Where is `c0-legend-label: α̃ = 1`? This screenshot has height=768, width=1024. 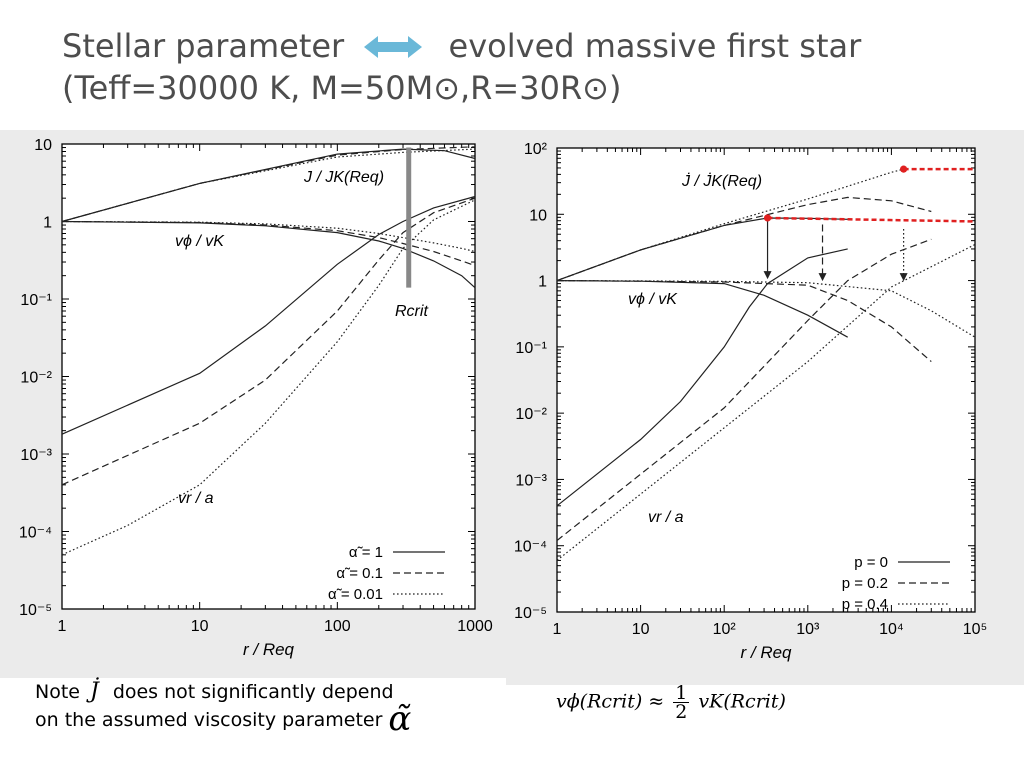 c0-legend-label: α̃ = 1 is located at coordinates (366, 552).